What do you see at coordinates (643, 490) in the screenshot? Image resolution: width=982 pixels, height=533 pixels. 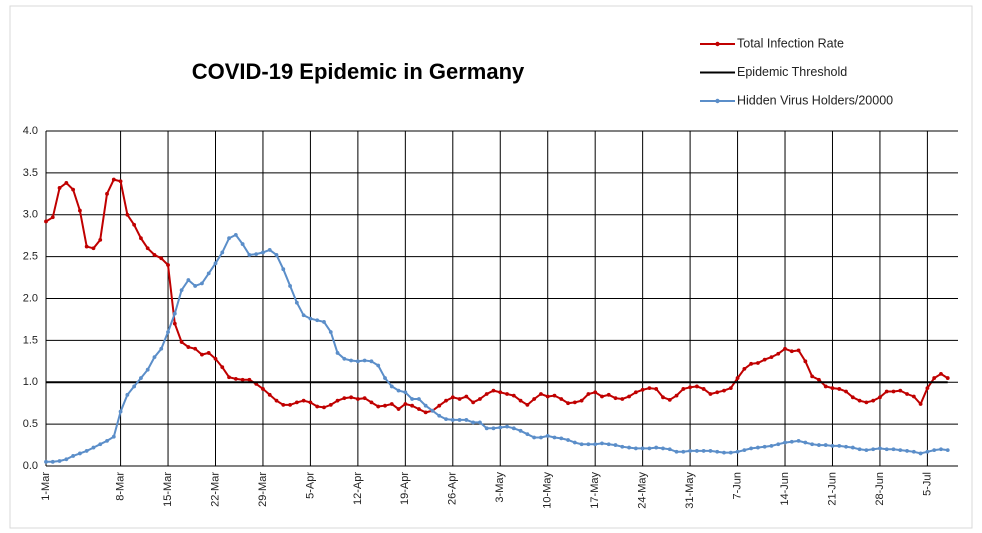 I see `x-tick-label: 24-May` at bounding box center [643, 490].